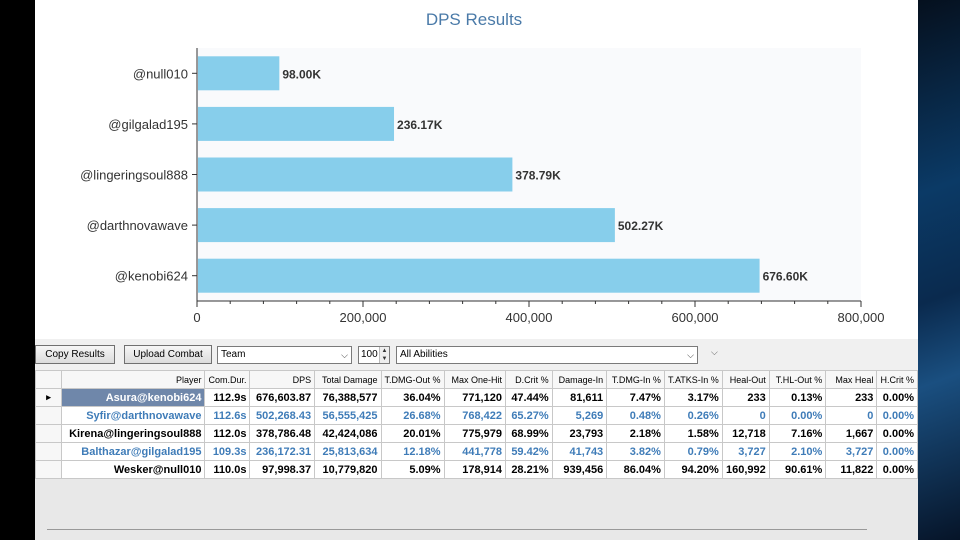 This screenshot has width=960, height=540. What do you see at coordinates (528, 469) in the screenshot?
I see `table-cell: 28.21%` at bounding box center [528, 469].